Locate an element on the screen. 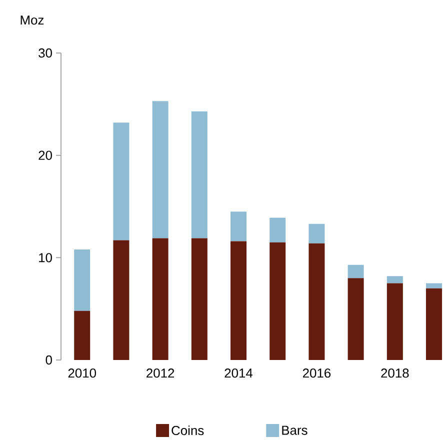 The height and width of the screenshot is (440, 443). y-tick-label: 0 is located at coordinates (49, 359).